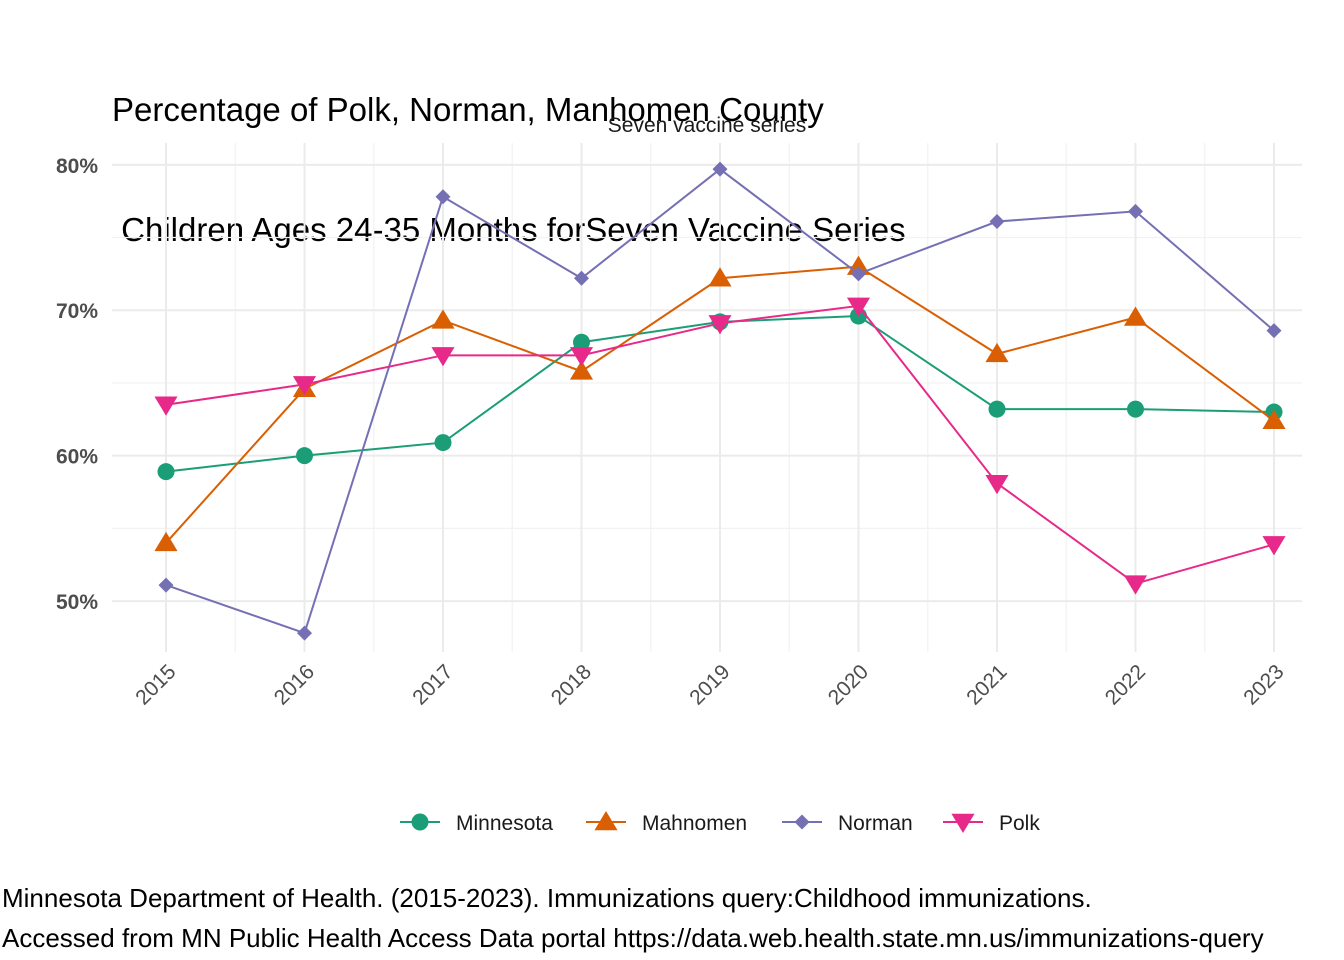 This screenshot has width=1344, height=960. I want to click on y-tick-label: 50%, so click(77, 602).